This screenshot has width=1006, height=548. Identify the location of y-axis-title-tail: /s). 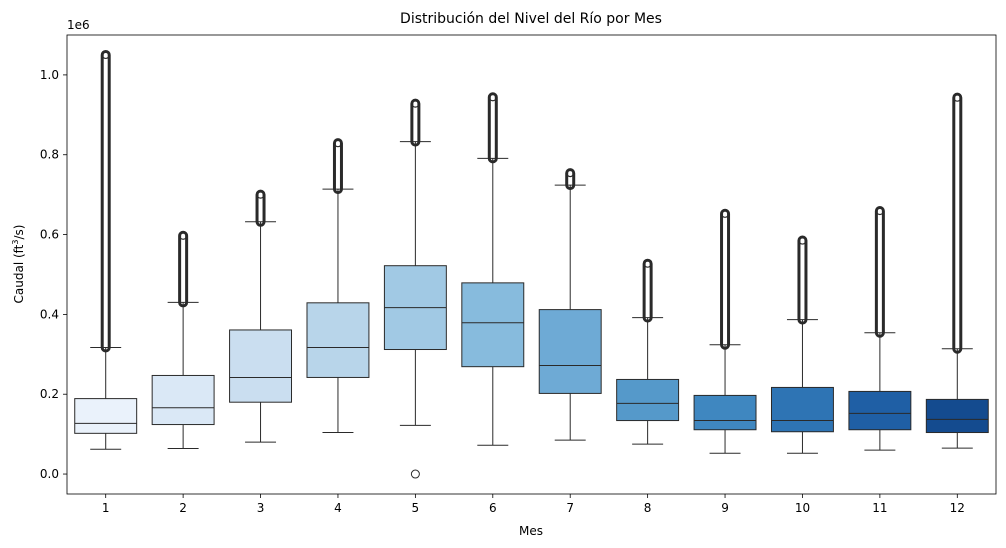
(19, 232).